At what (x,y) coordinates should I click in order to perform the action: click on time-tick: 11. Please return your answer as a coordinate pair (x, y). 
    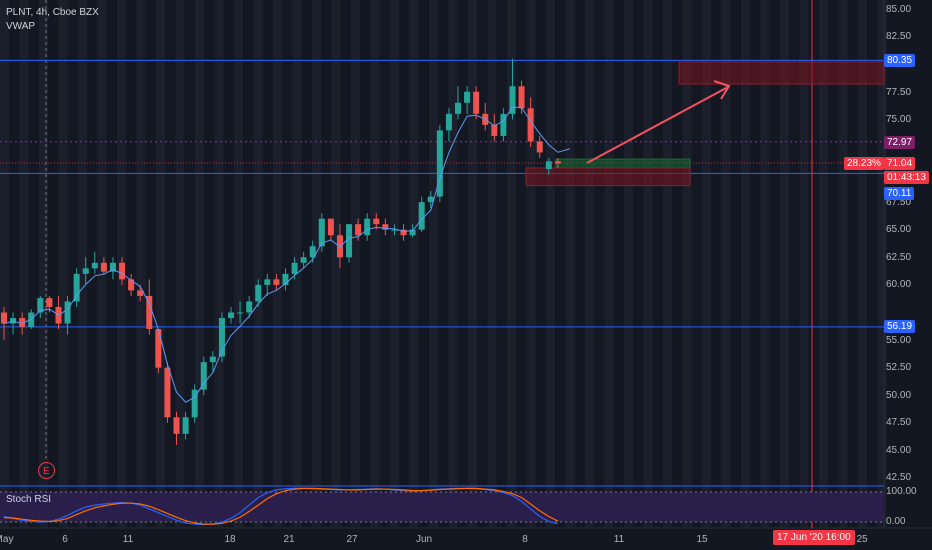
    Looking at the image, I should click on (128, 539).